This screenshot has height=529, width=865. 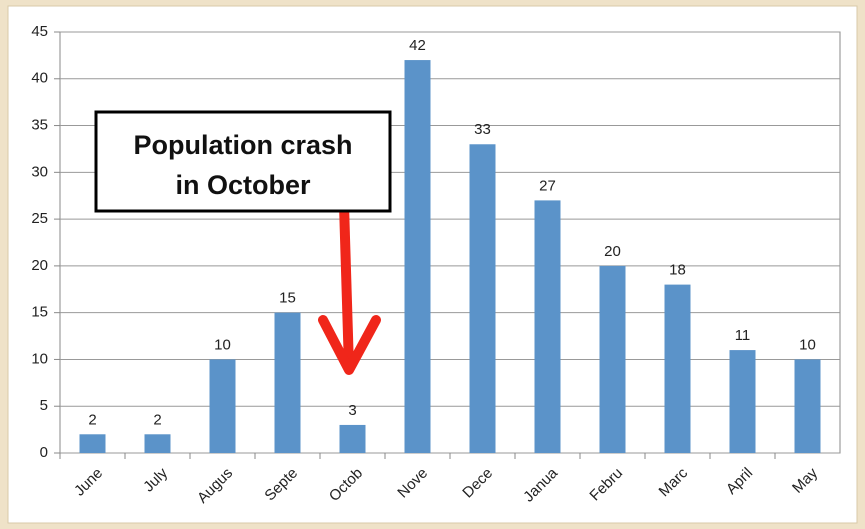 I want to click on arrow-shaft, so click(x=346, y=286).